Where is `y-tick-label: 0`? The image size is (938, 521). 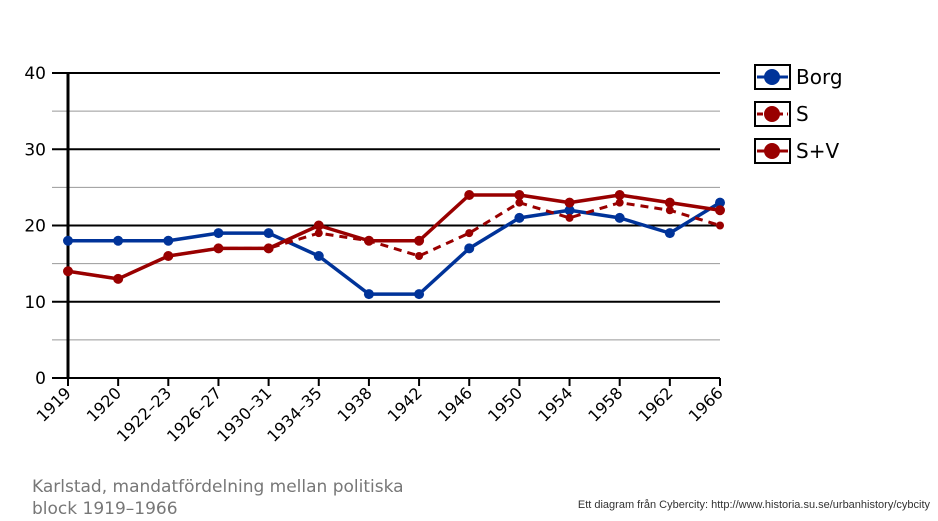 y-tick-label: 0 is located at coordinates (40, 379).